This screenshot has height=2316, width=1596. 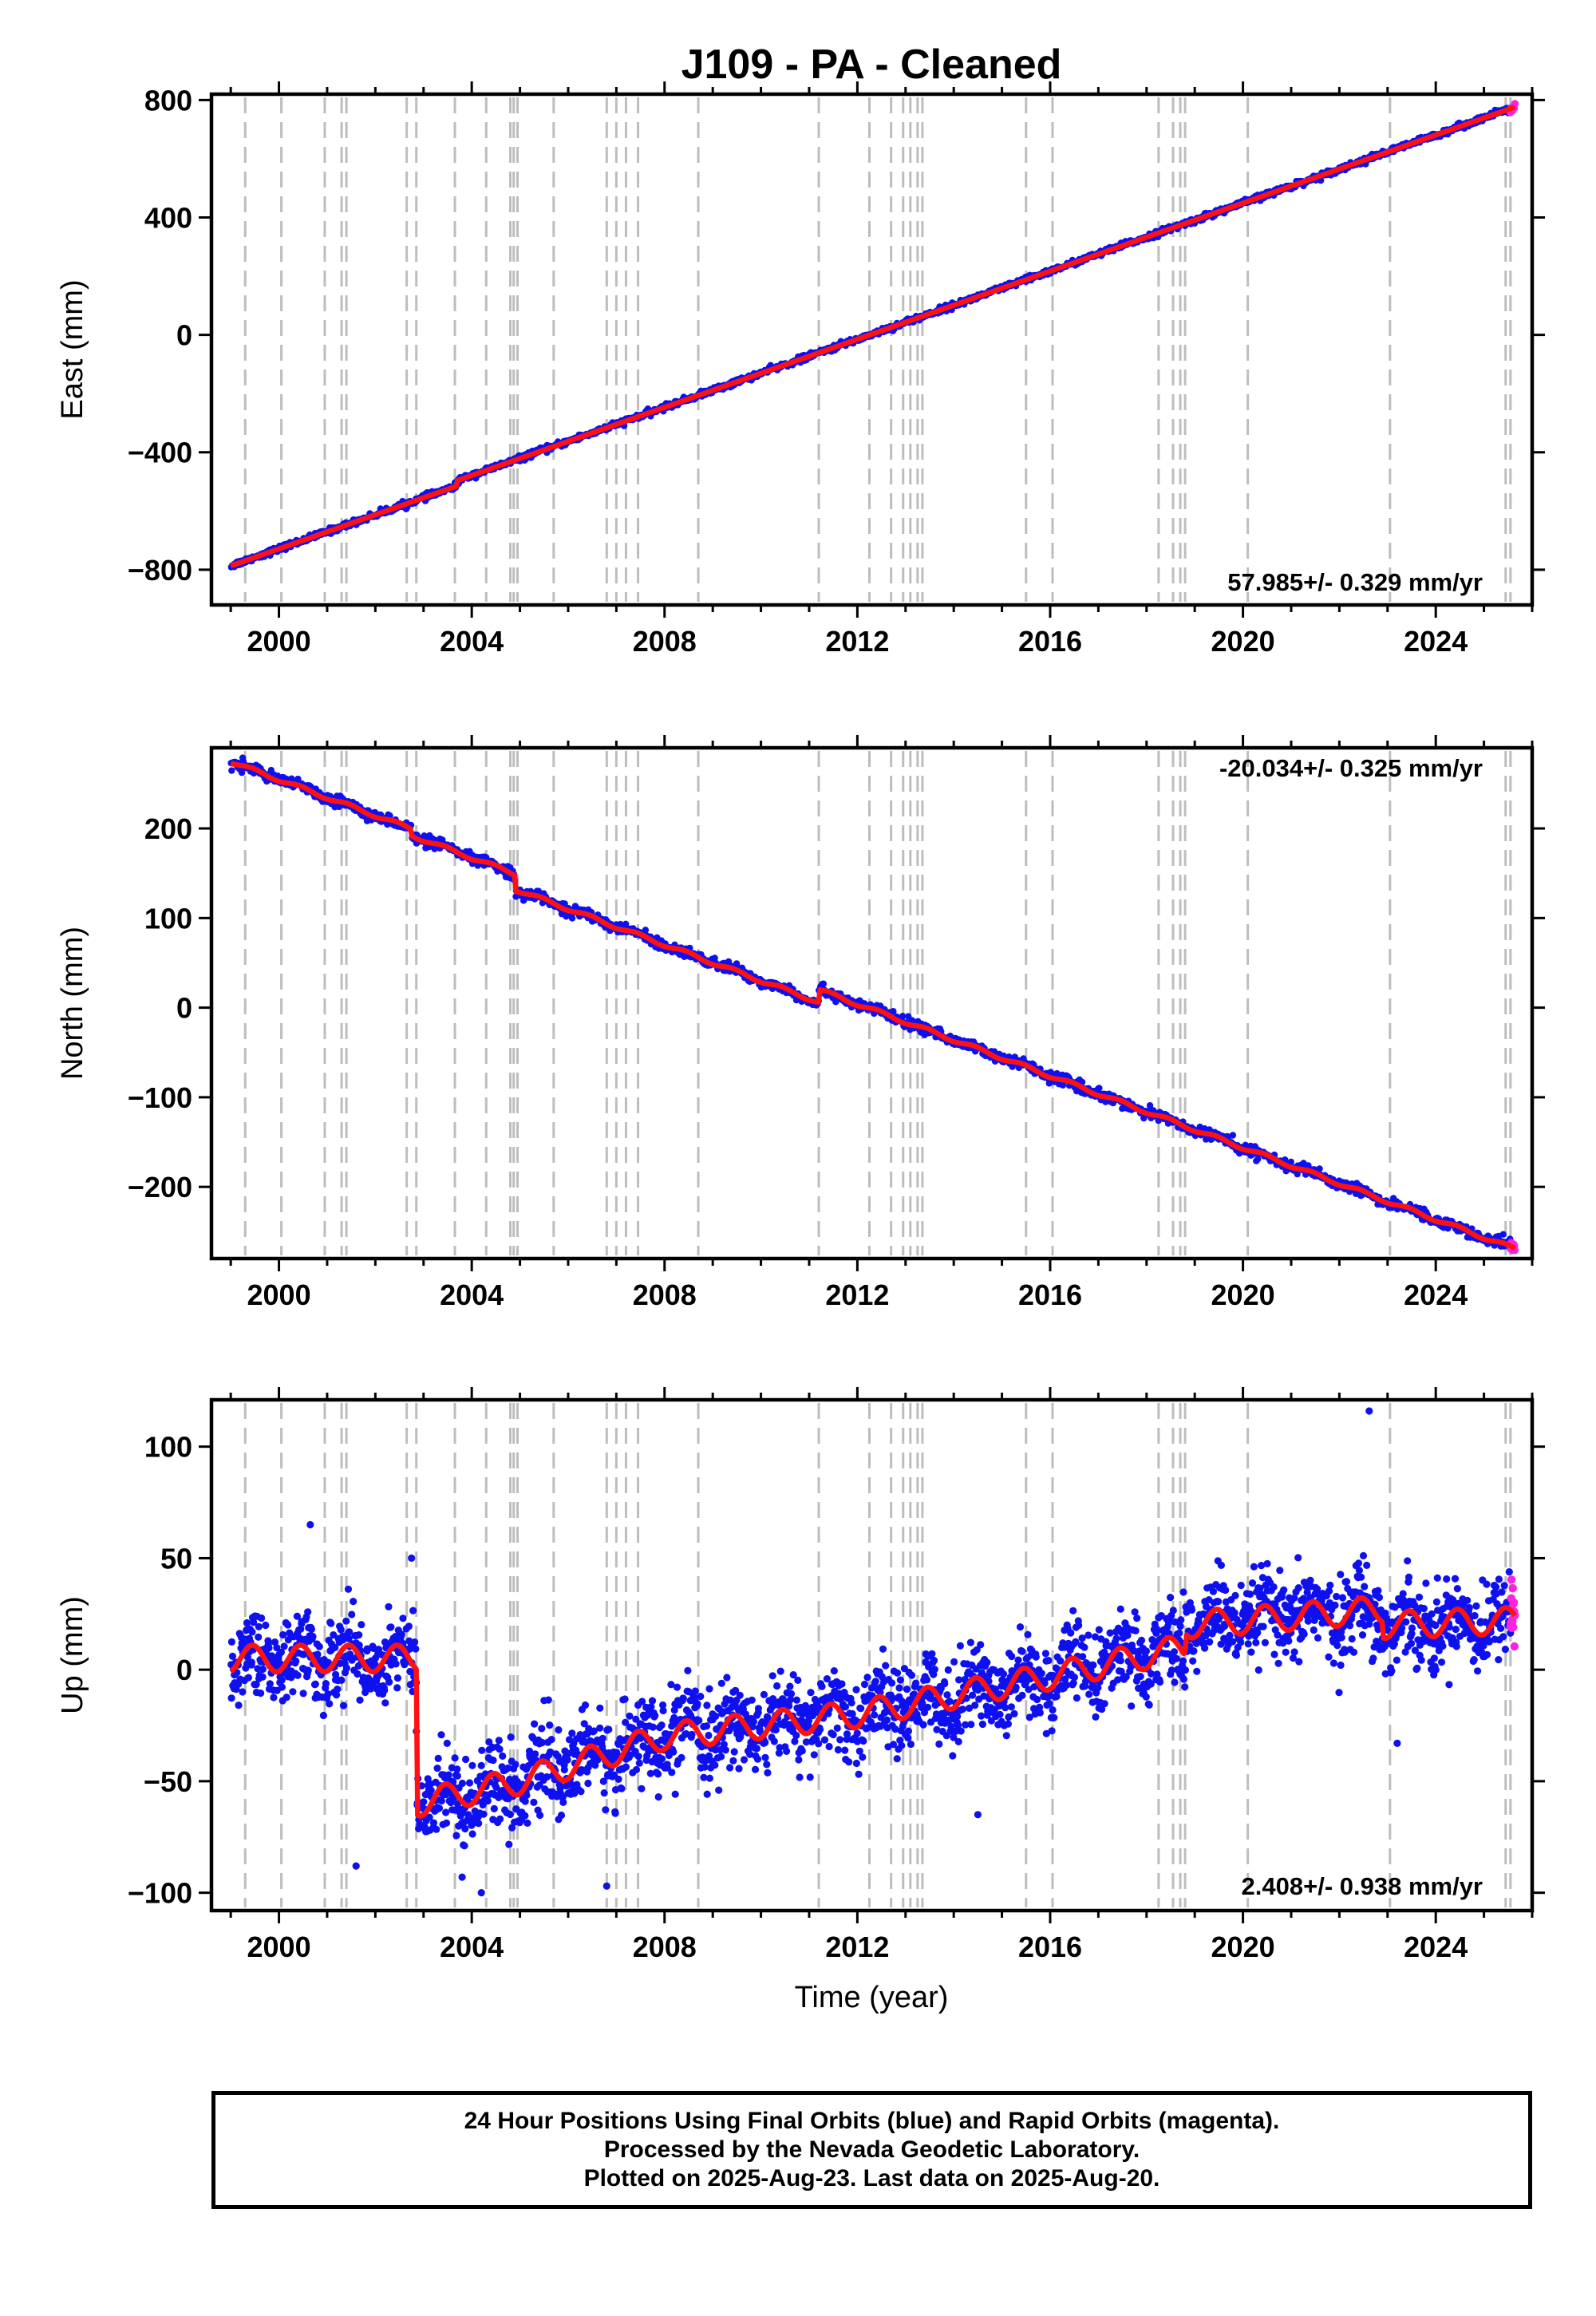 I want to click on x-tick-label: 2016, so click(x=1050, y=641).